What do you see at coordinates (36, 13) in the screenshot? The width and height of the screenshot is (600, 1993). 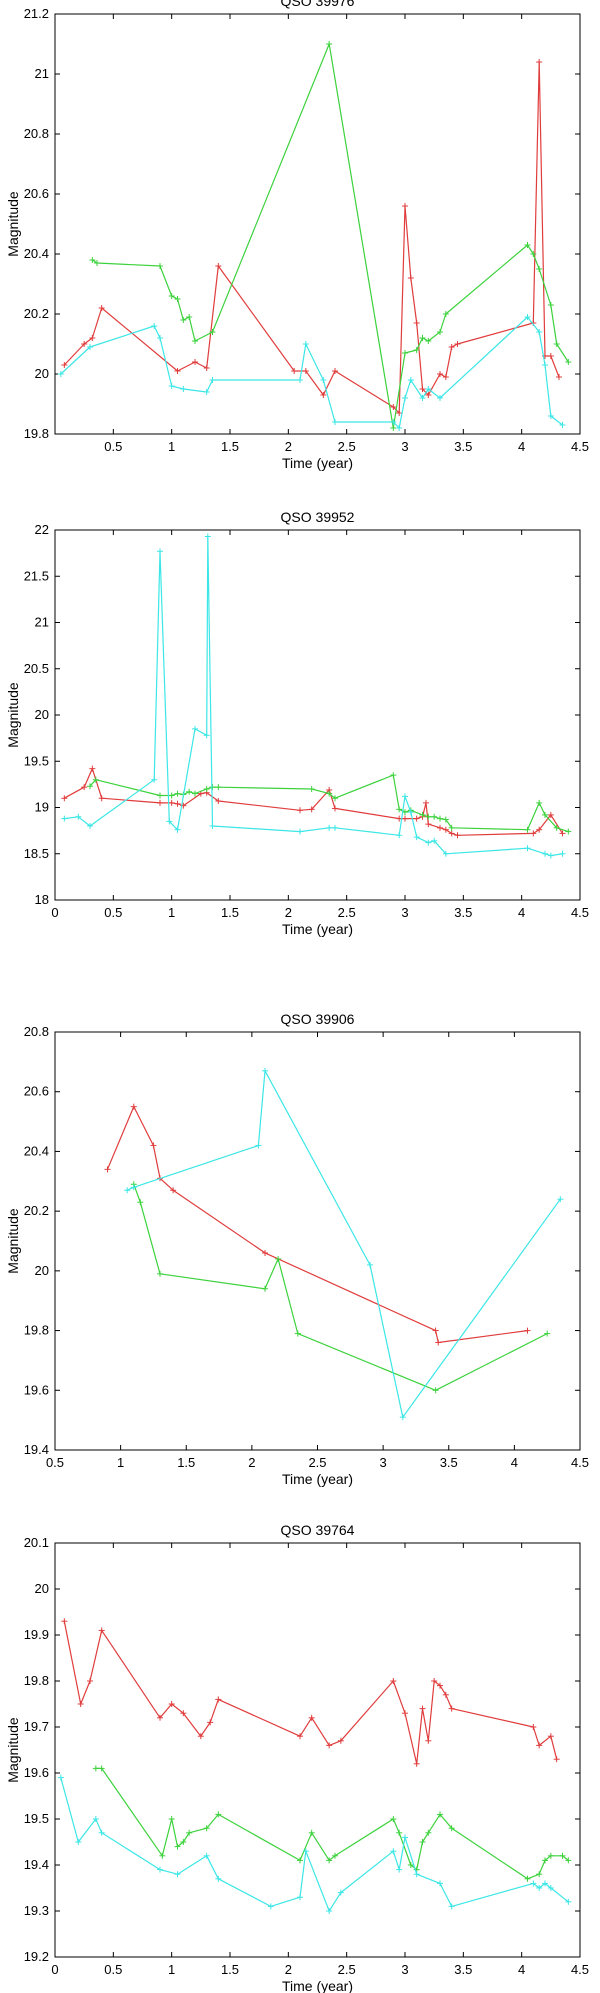 I see `y-tick-label: 21.2` at bounding box center [36, 13].